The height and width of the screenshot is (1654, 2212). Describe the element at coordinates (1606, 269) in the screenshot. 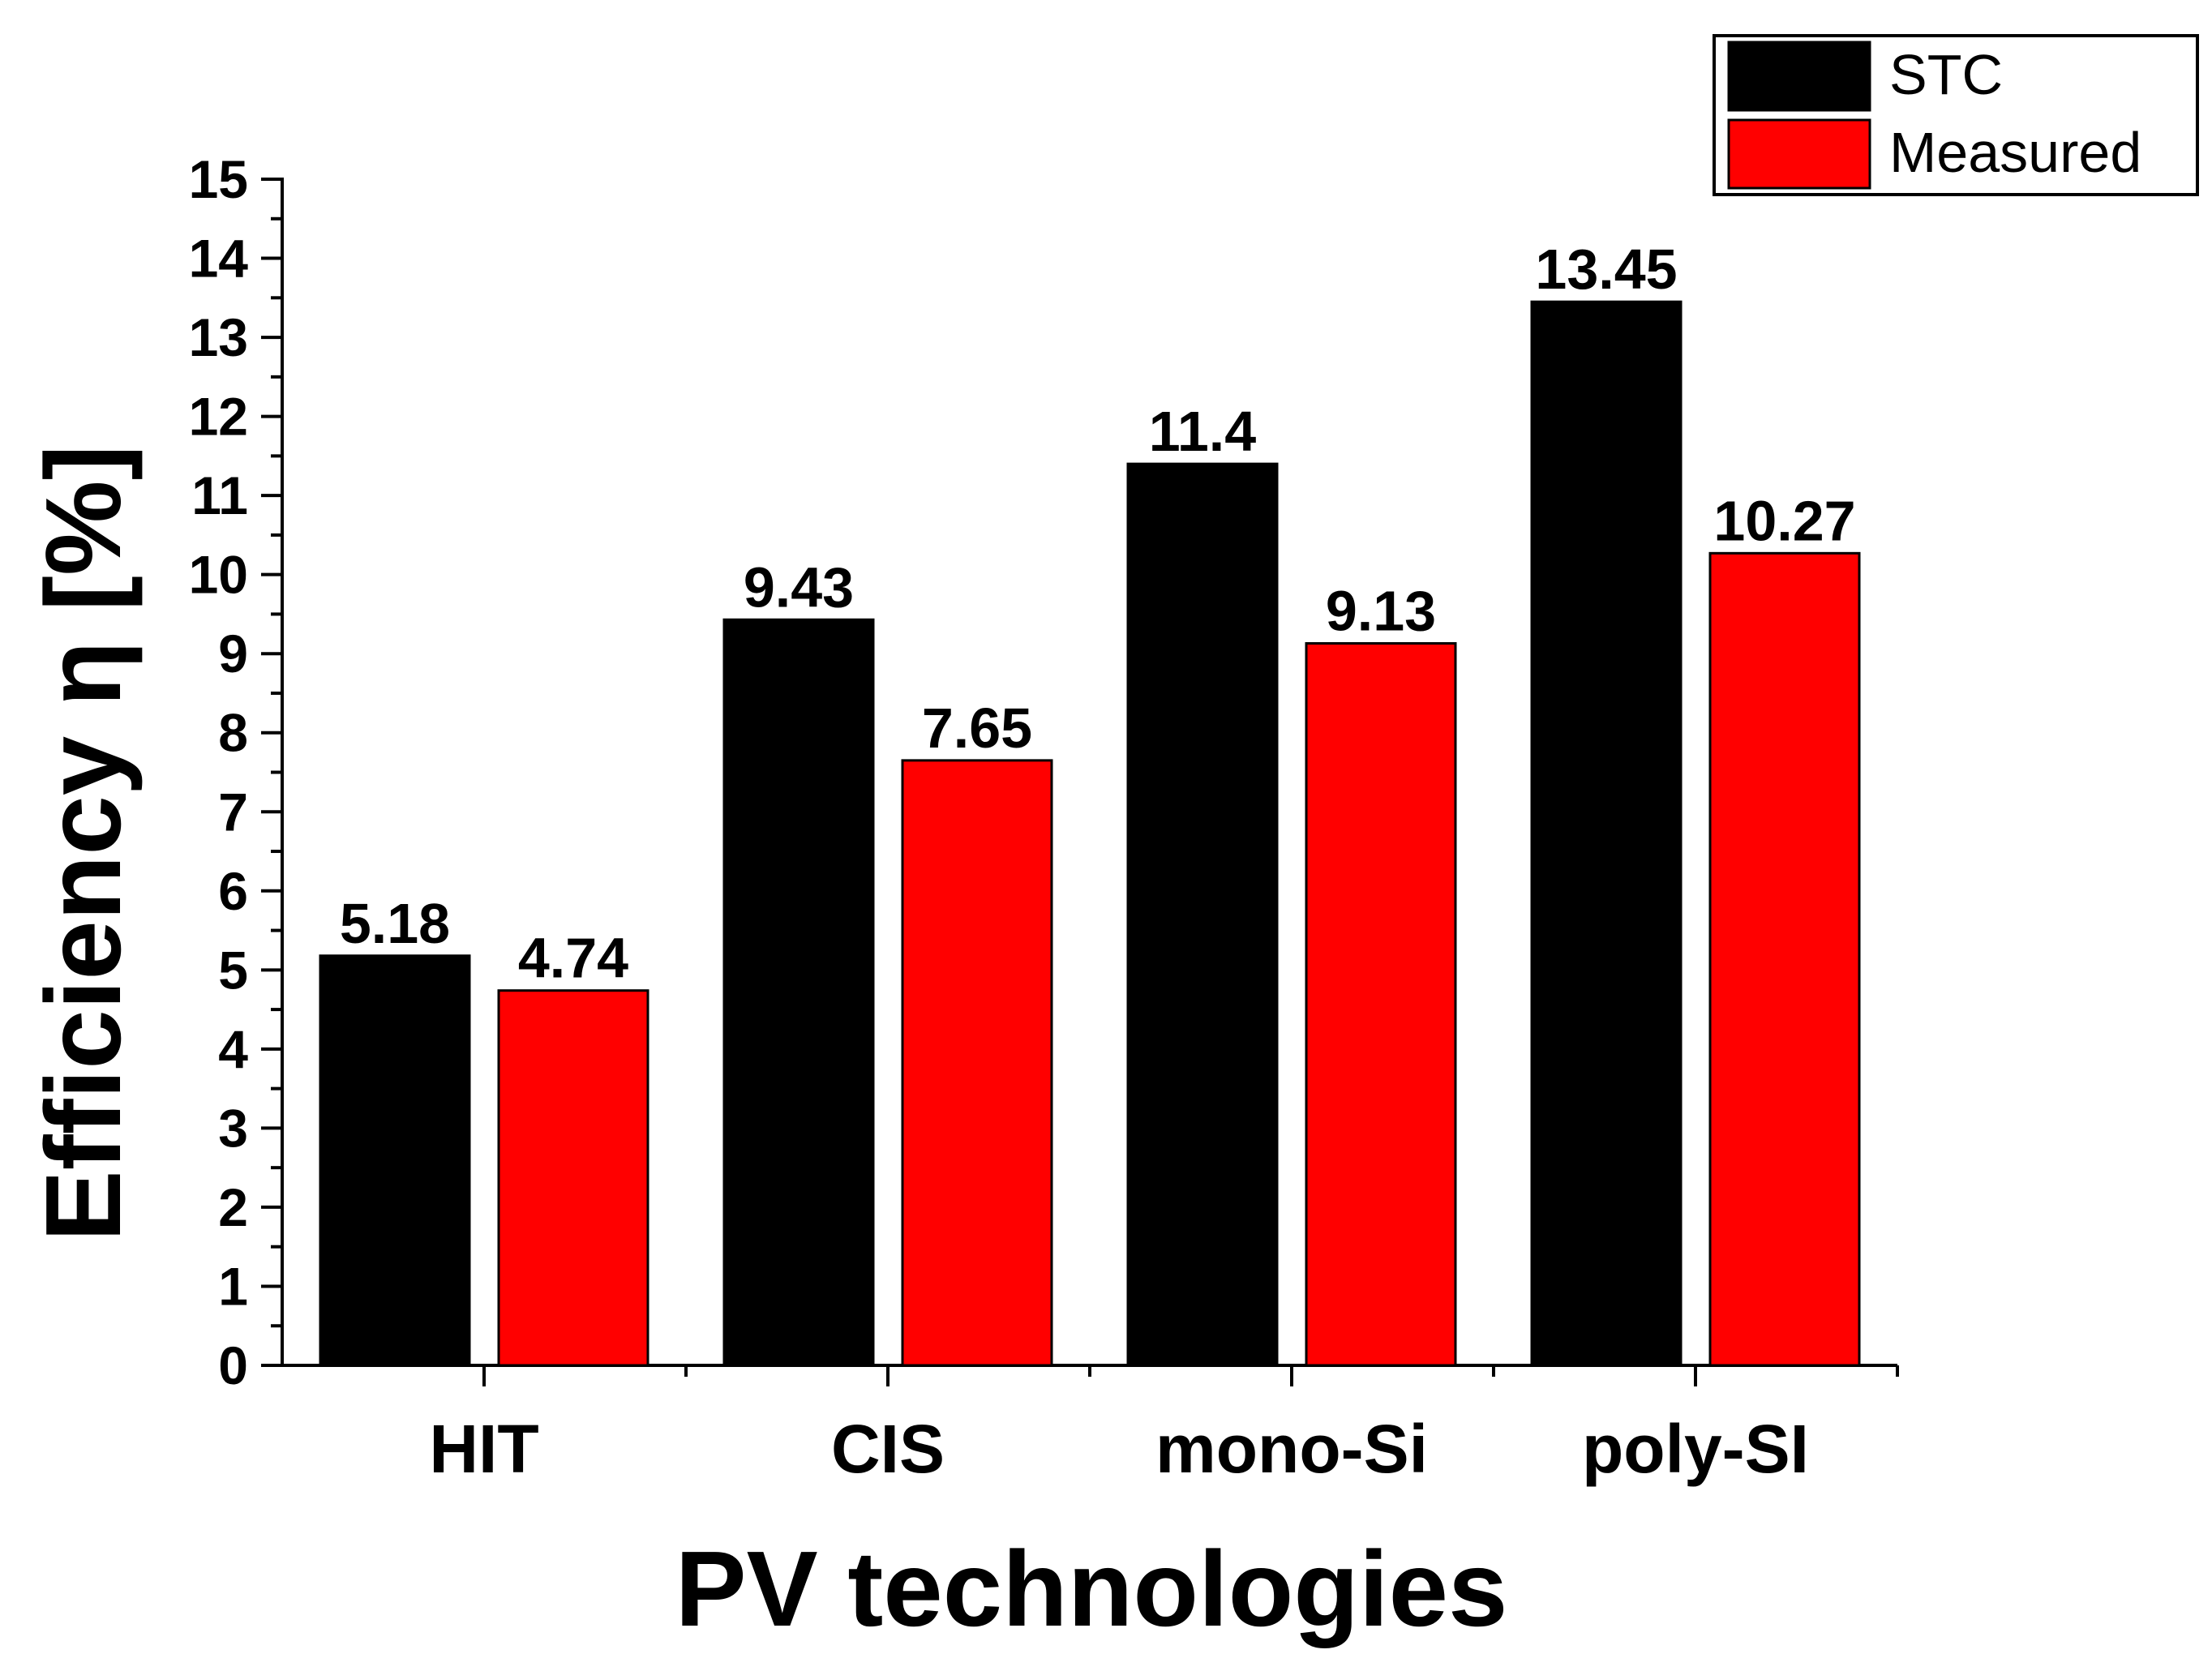

I see `bar-value-label: 13.45` at that location.